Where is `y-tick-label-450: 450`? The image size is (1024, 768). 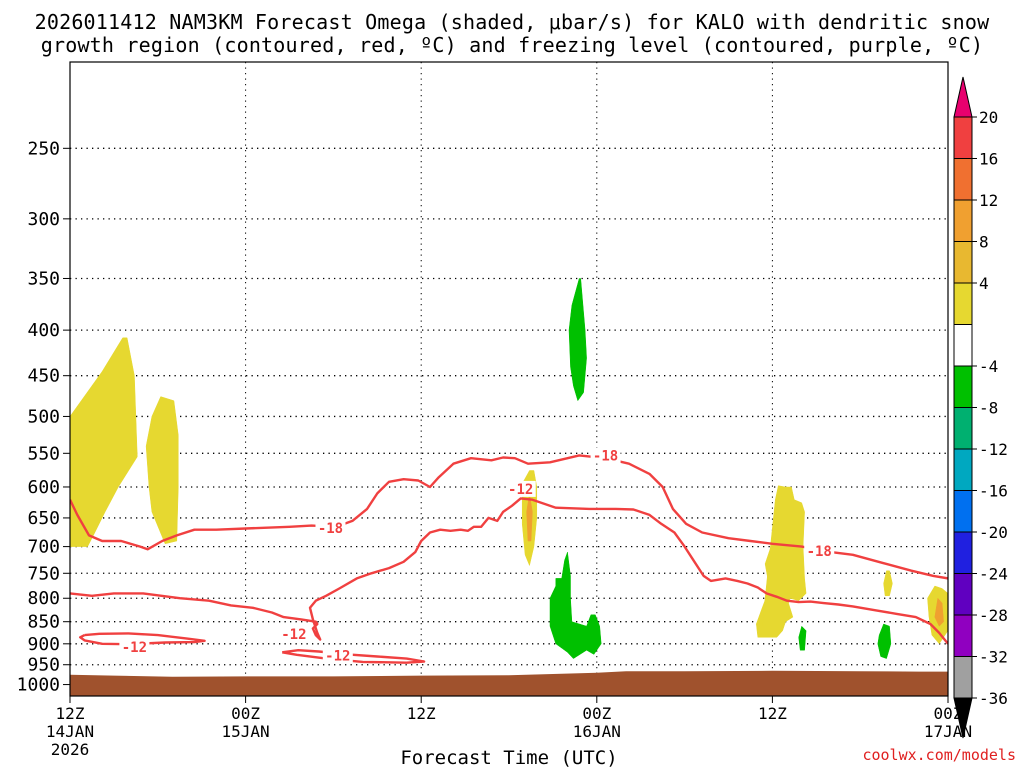
y-tick-label-450: 450 is located at coordinates (43, 376).